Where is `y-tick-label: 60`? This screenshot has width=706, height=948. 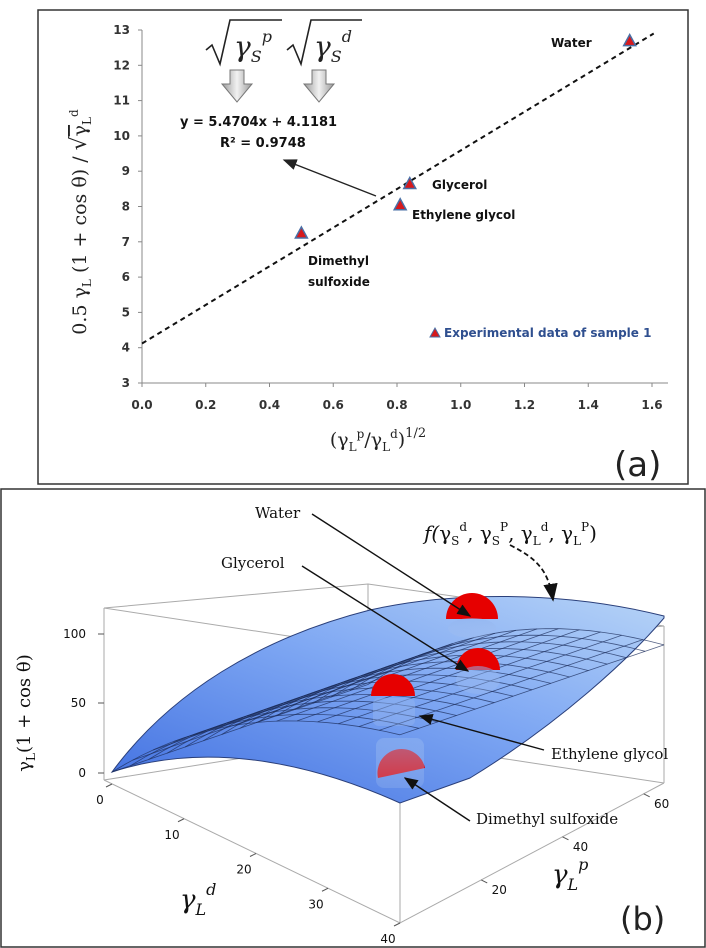 y-tick-label: 60 is located at coordinates (661, 804).